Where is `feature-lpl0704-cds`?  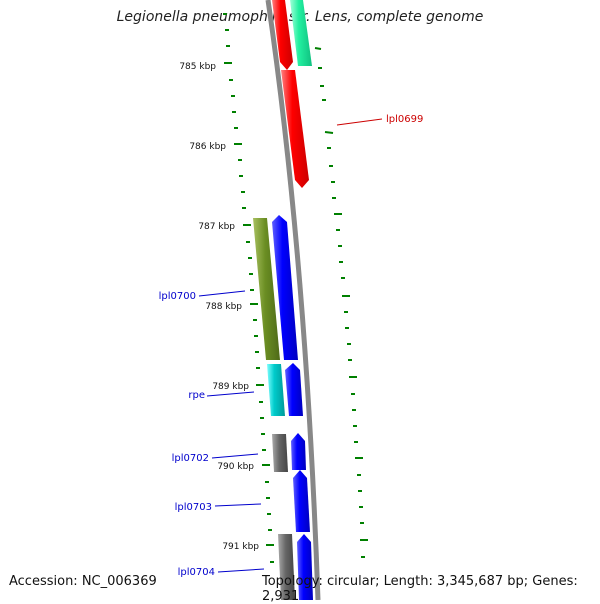
feature-lpl0704-cds is located at coordinates (305, 567).